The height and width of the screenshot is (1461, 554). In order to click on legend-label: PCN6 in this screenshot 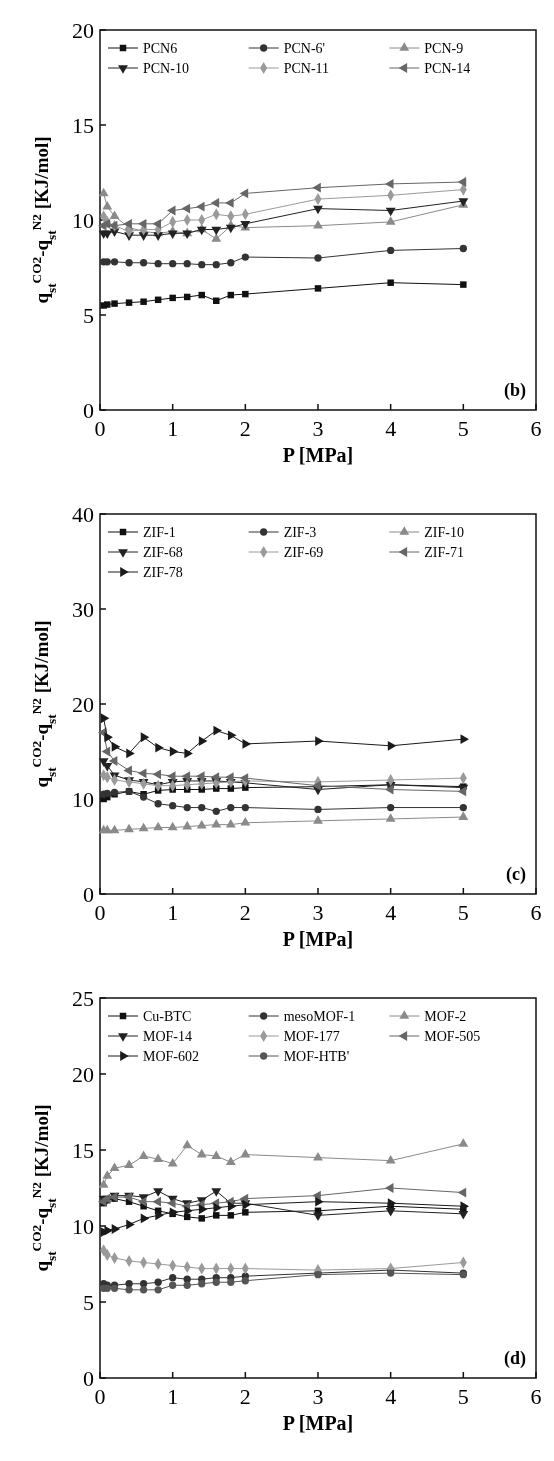, I will do `click(160, 48)`.